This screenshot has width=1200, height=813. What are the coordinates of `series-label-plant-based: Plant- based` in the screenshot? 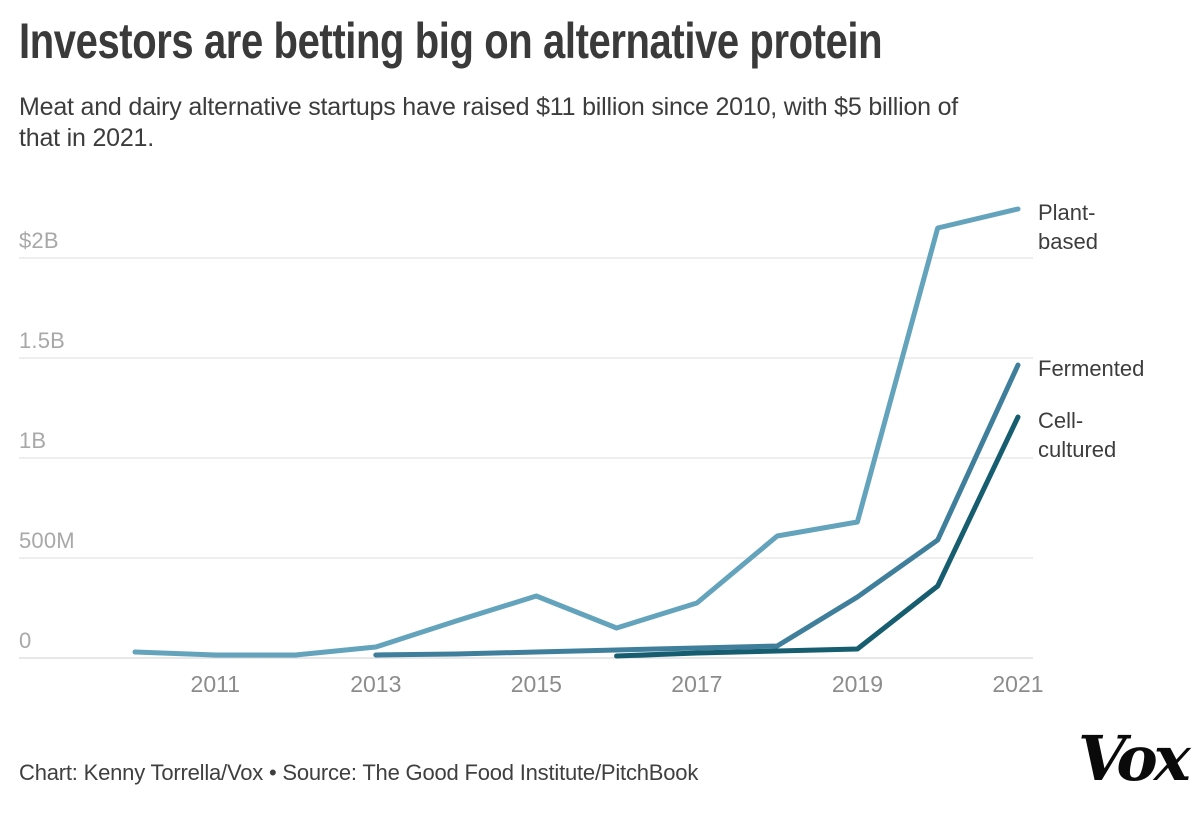 It's located at (1068, 227).